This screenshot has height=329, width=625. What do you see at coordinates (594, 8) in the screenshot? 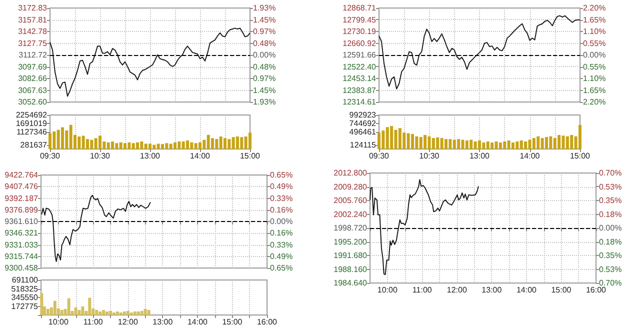
I see `y2-tick-label: 2.20%` at bounding box center [594, 8].